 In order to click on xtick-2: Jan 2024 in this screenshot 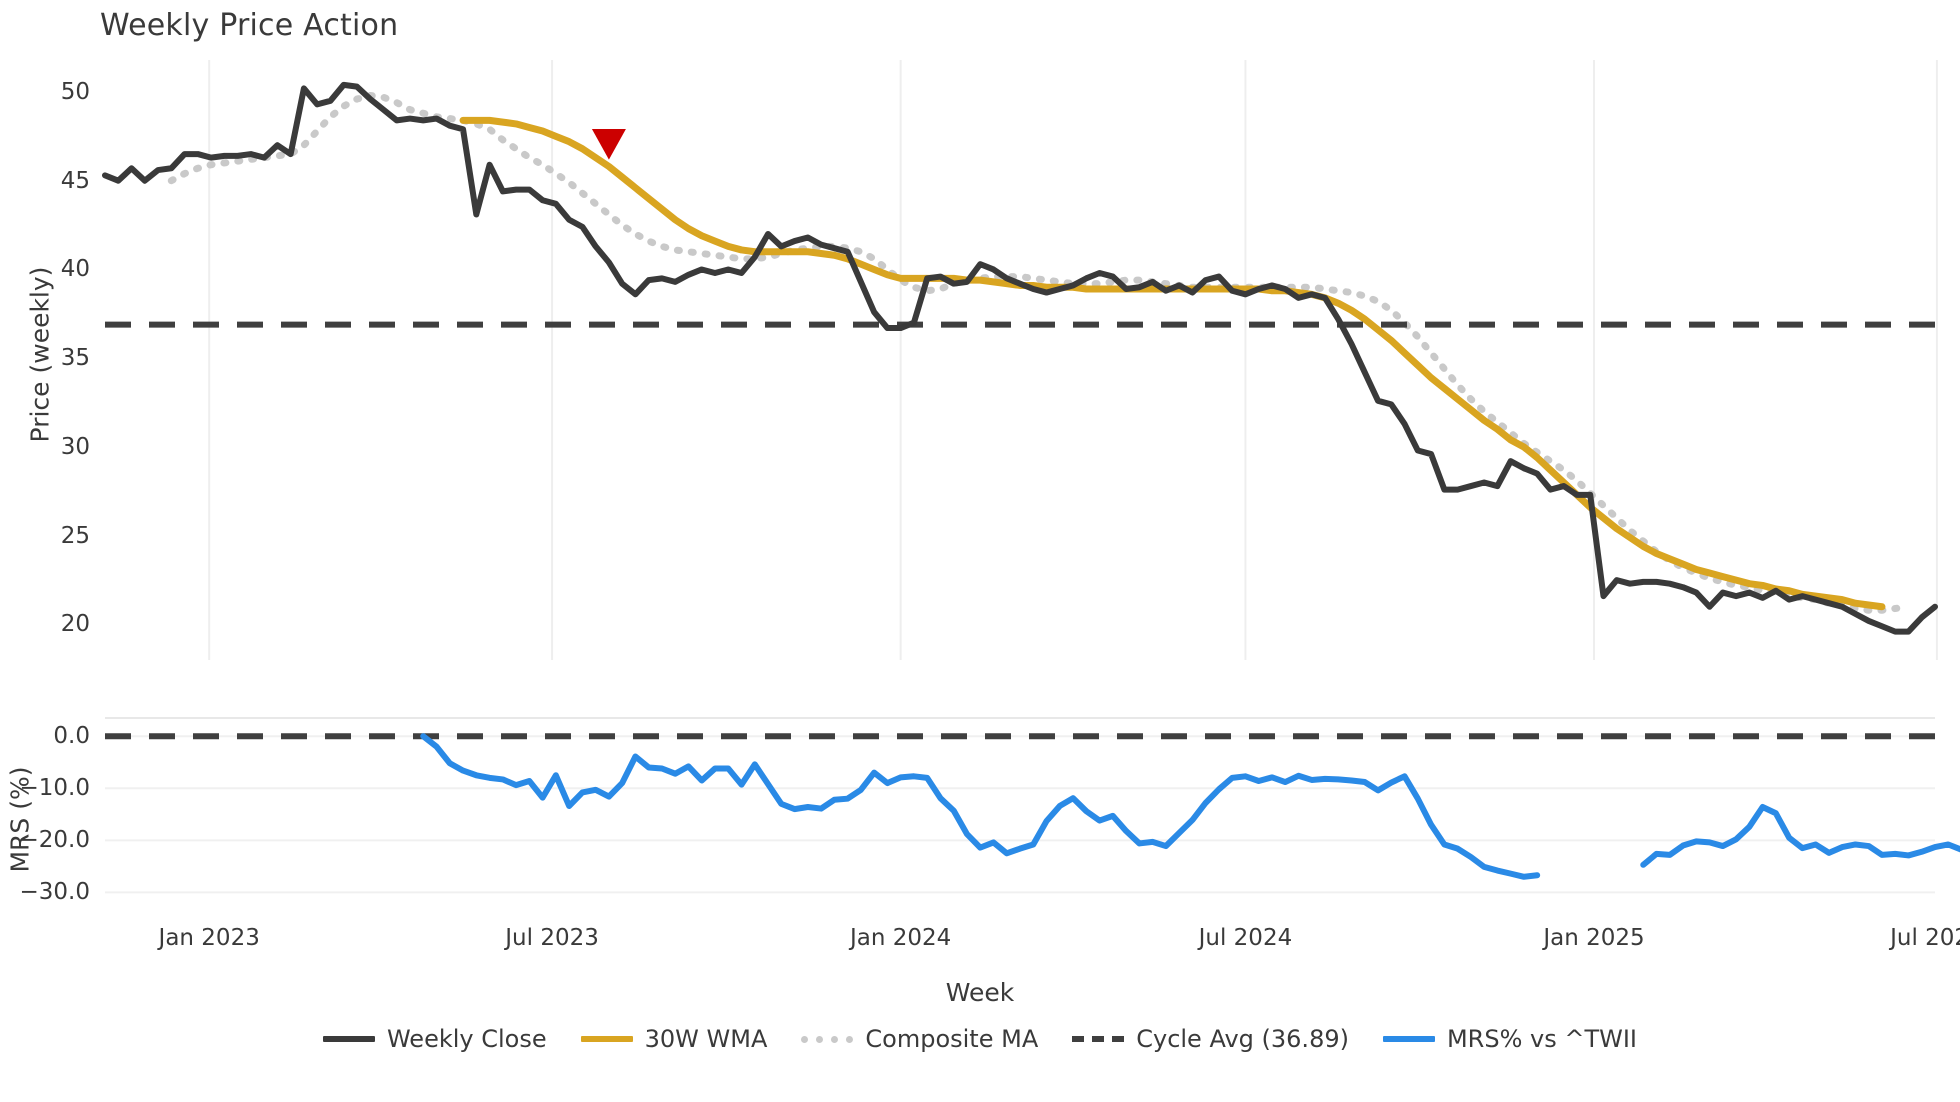, I will do `click(900, 938)`.